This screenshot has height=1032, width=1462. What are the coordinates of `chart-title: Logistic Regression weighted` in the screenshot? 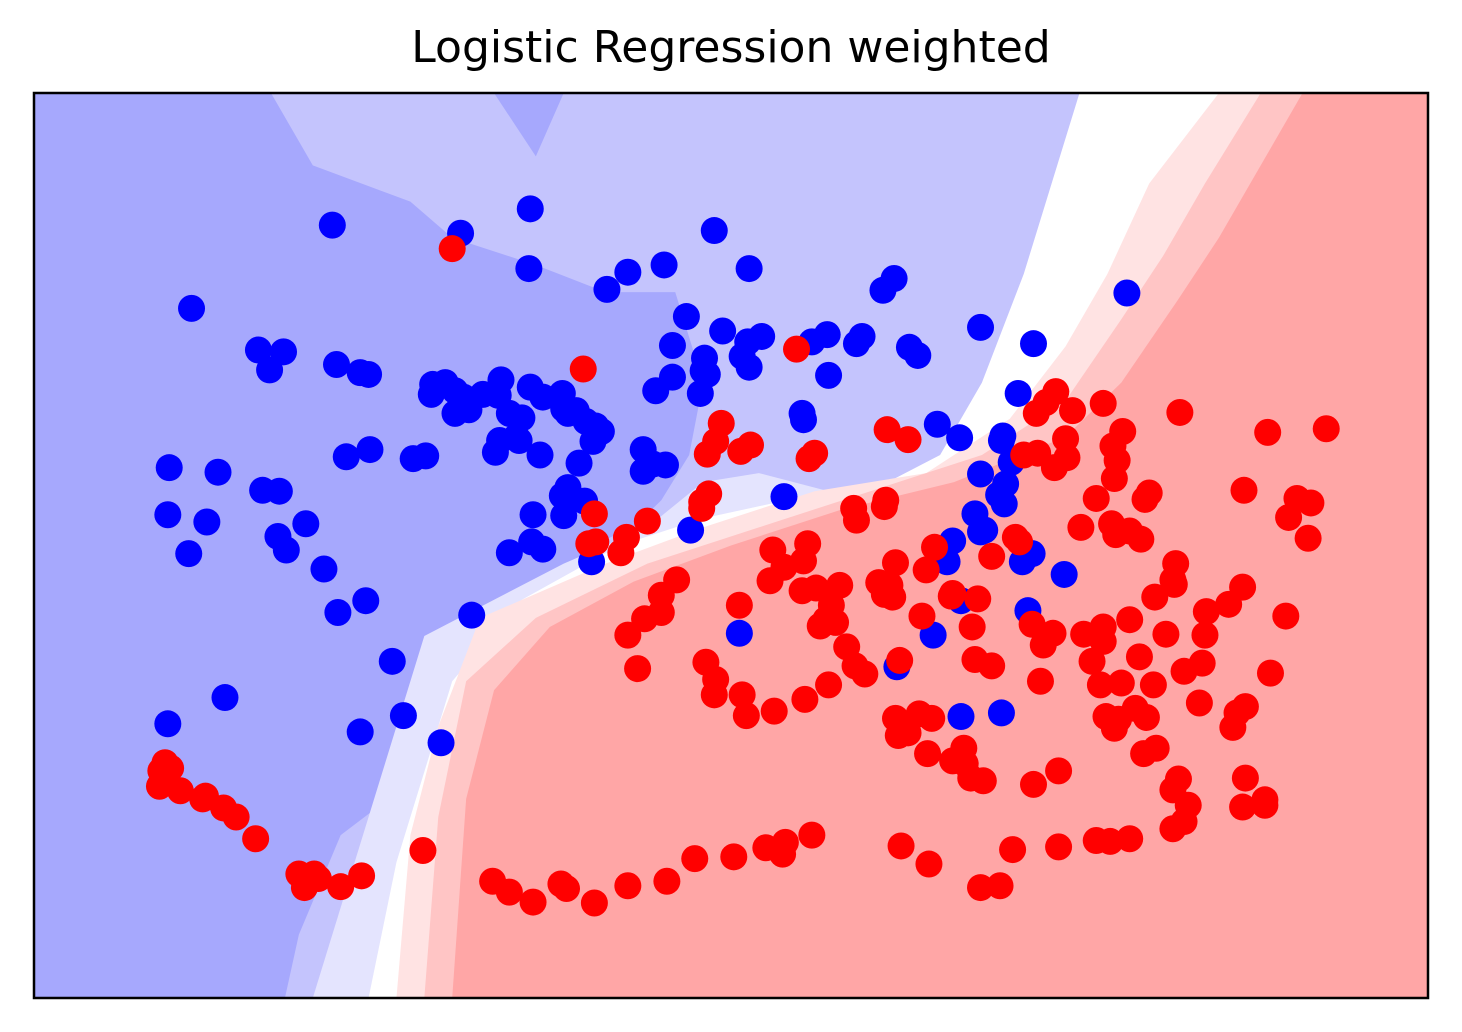 It's located at (731, 47).